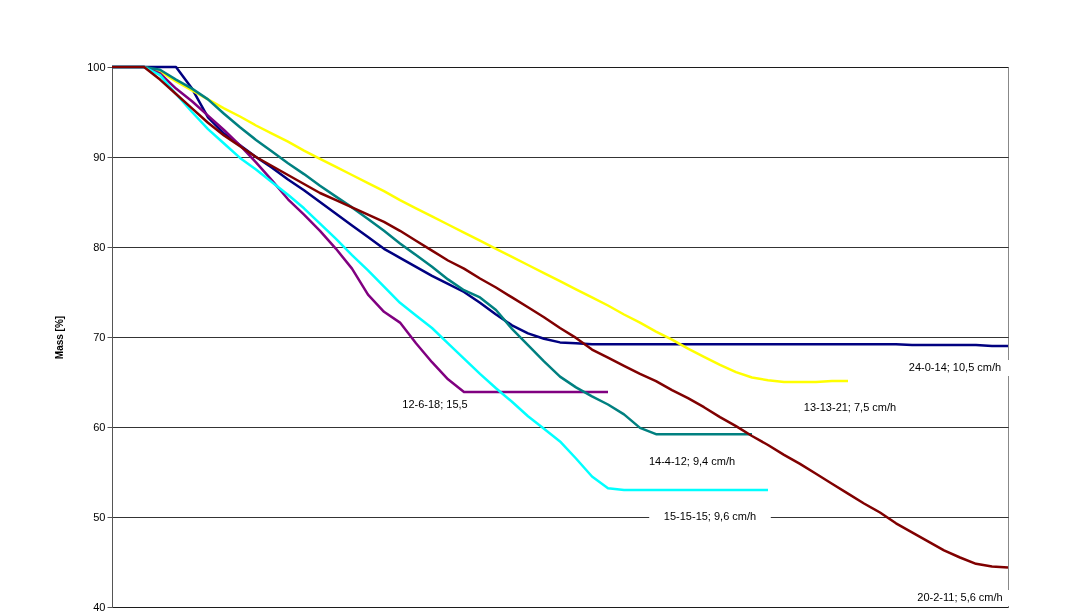 The height and width of the screenshot is (614, 1089). I want to click on y-tick-label: 60, so click(99, 426).